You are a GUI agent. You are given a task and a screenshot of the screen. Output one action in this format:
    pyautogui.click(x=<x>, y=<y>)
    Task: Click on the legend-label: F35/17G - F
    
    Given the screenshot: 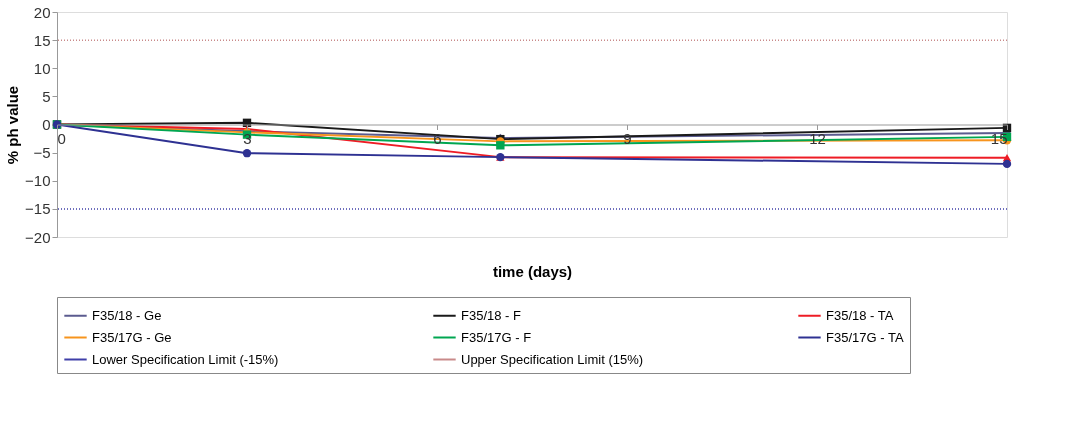 What is the action you would take?
    pyautogui.click(x=496, y=337)
    